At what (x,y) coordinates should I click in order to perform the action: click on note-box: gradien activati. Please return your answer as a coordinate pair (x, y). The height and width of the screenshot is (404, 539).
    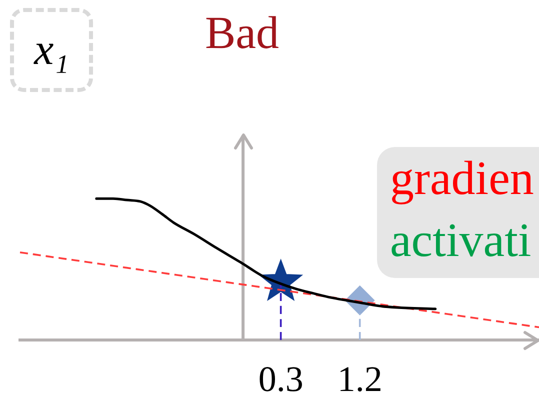
    Looking at the image, I should click on (458, 212).